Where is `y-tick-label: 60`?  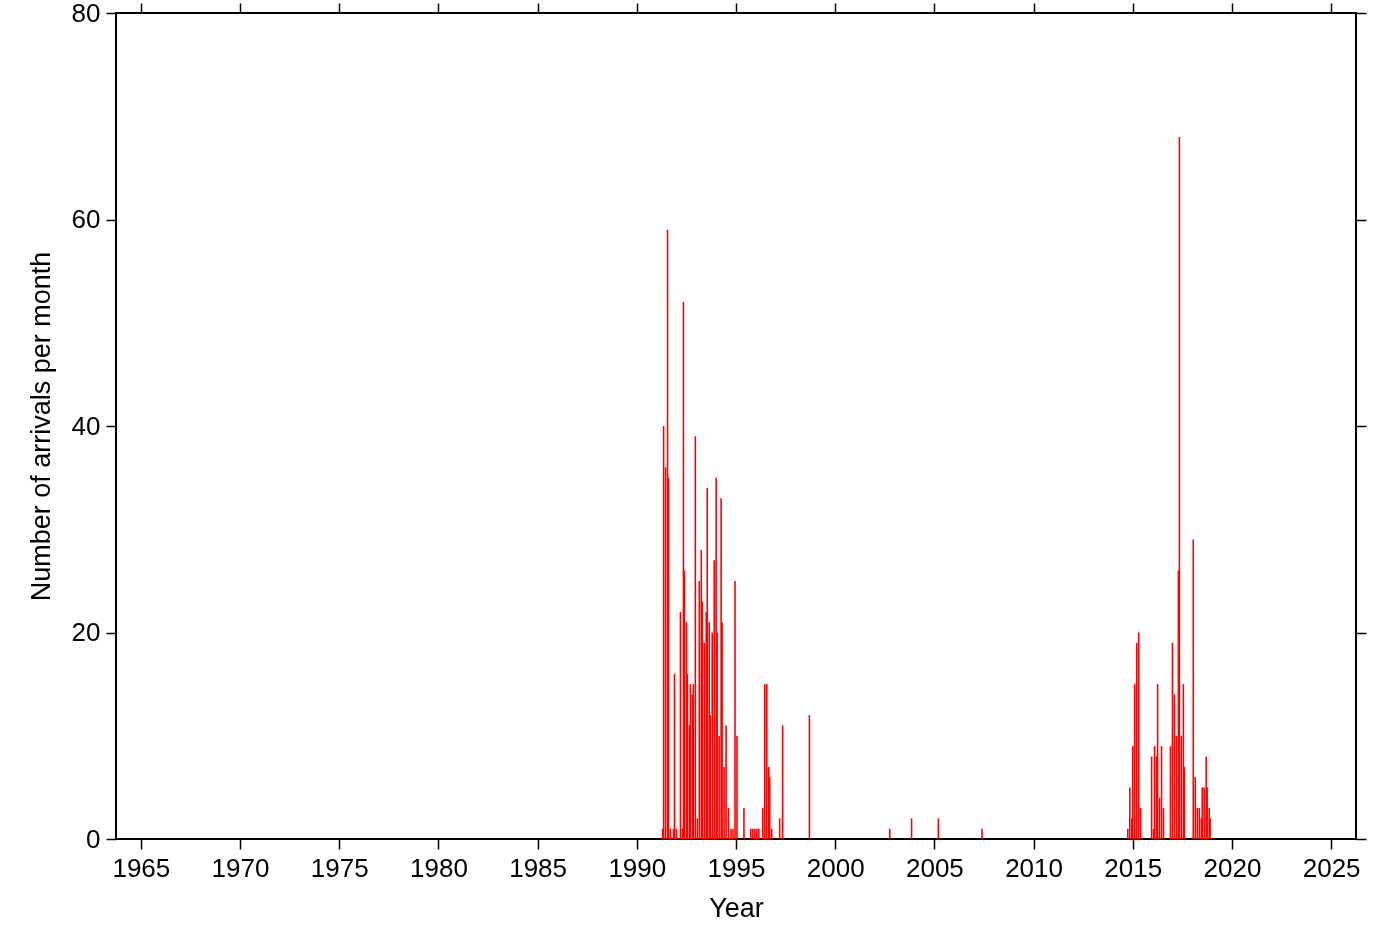 y-tick-label: 60 is located at coordinates (86, 219).